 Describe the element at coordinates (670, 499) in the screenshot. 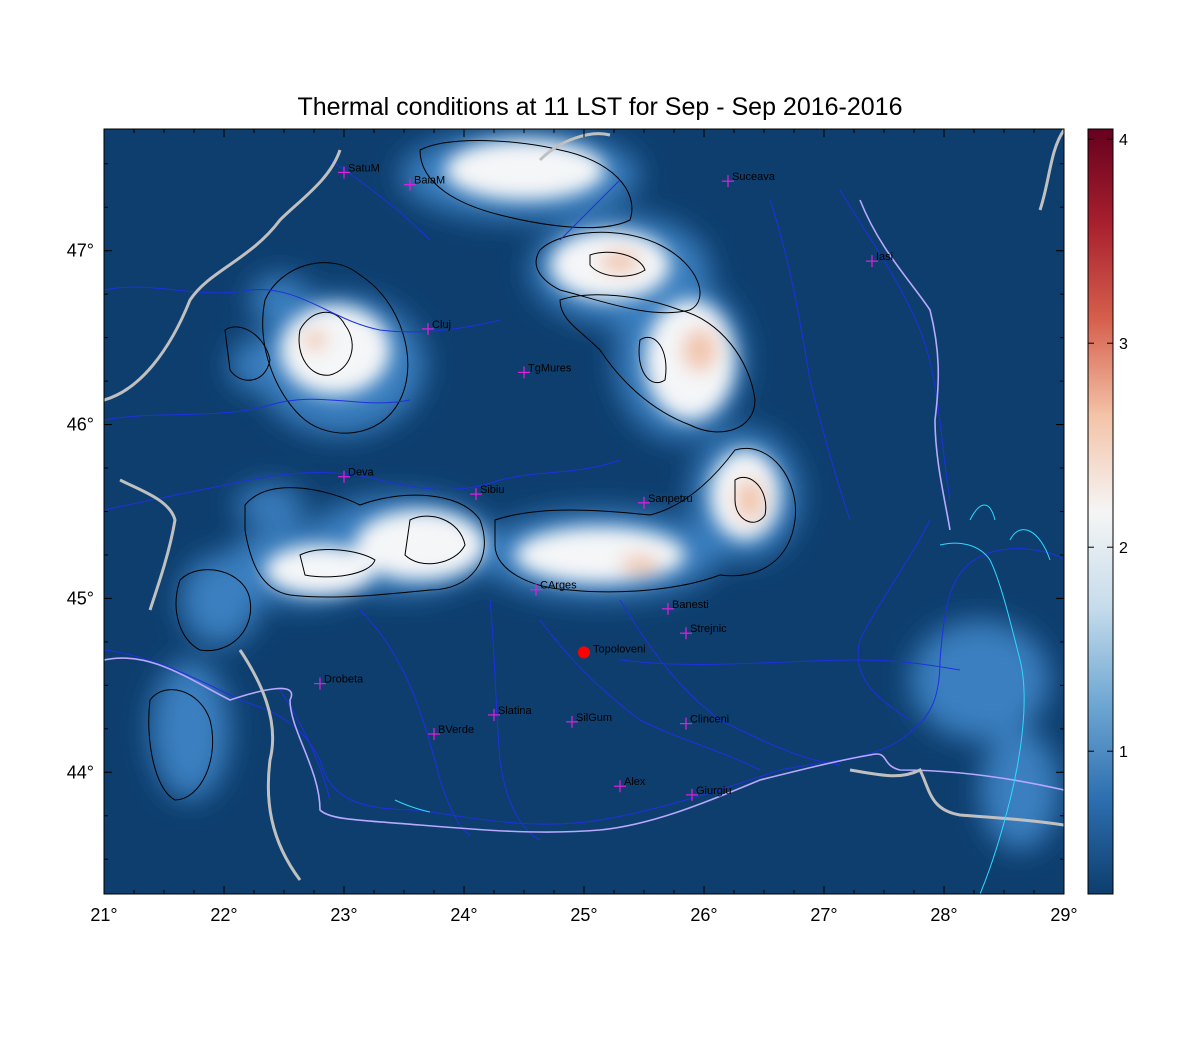

I see `city-label: Sanpetru` at that location.